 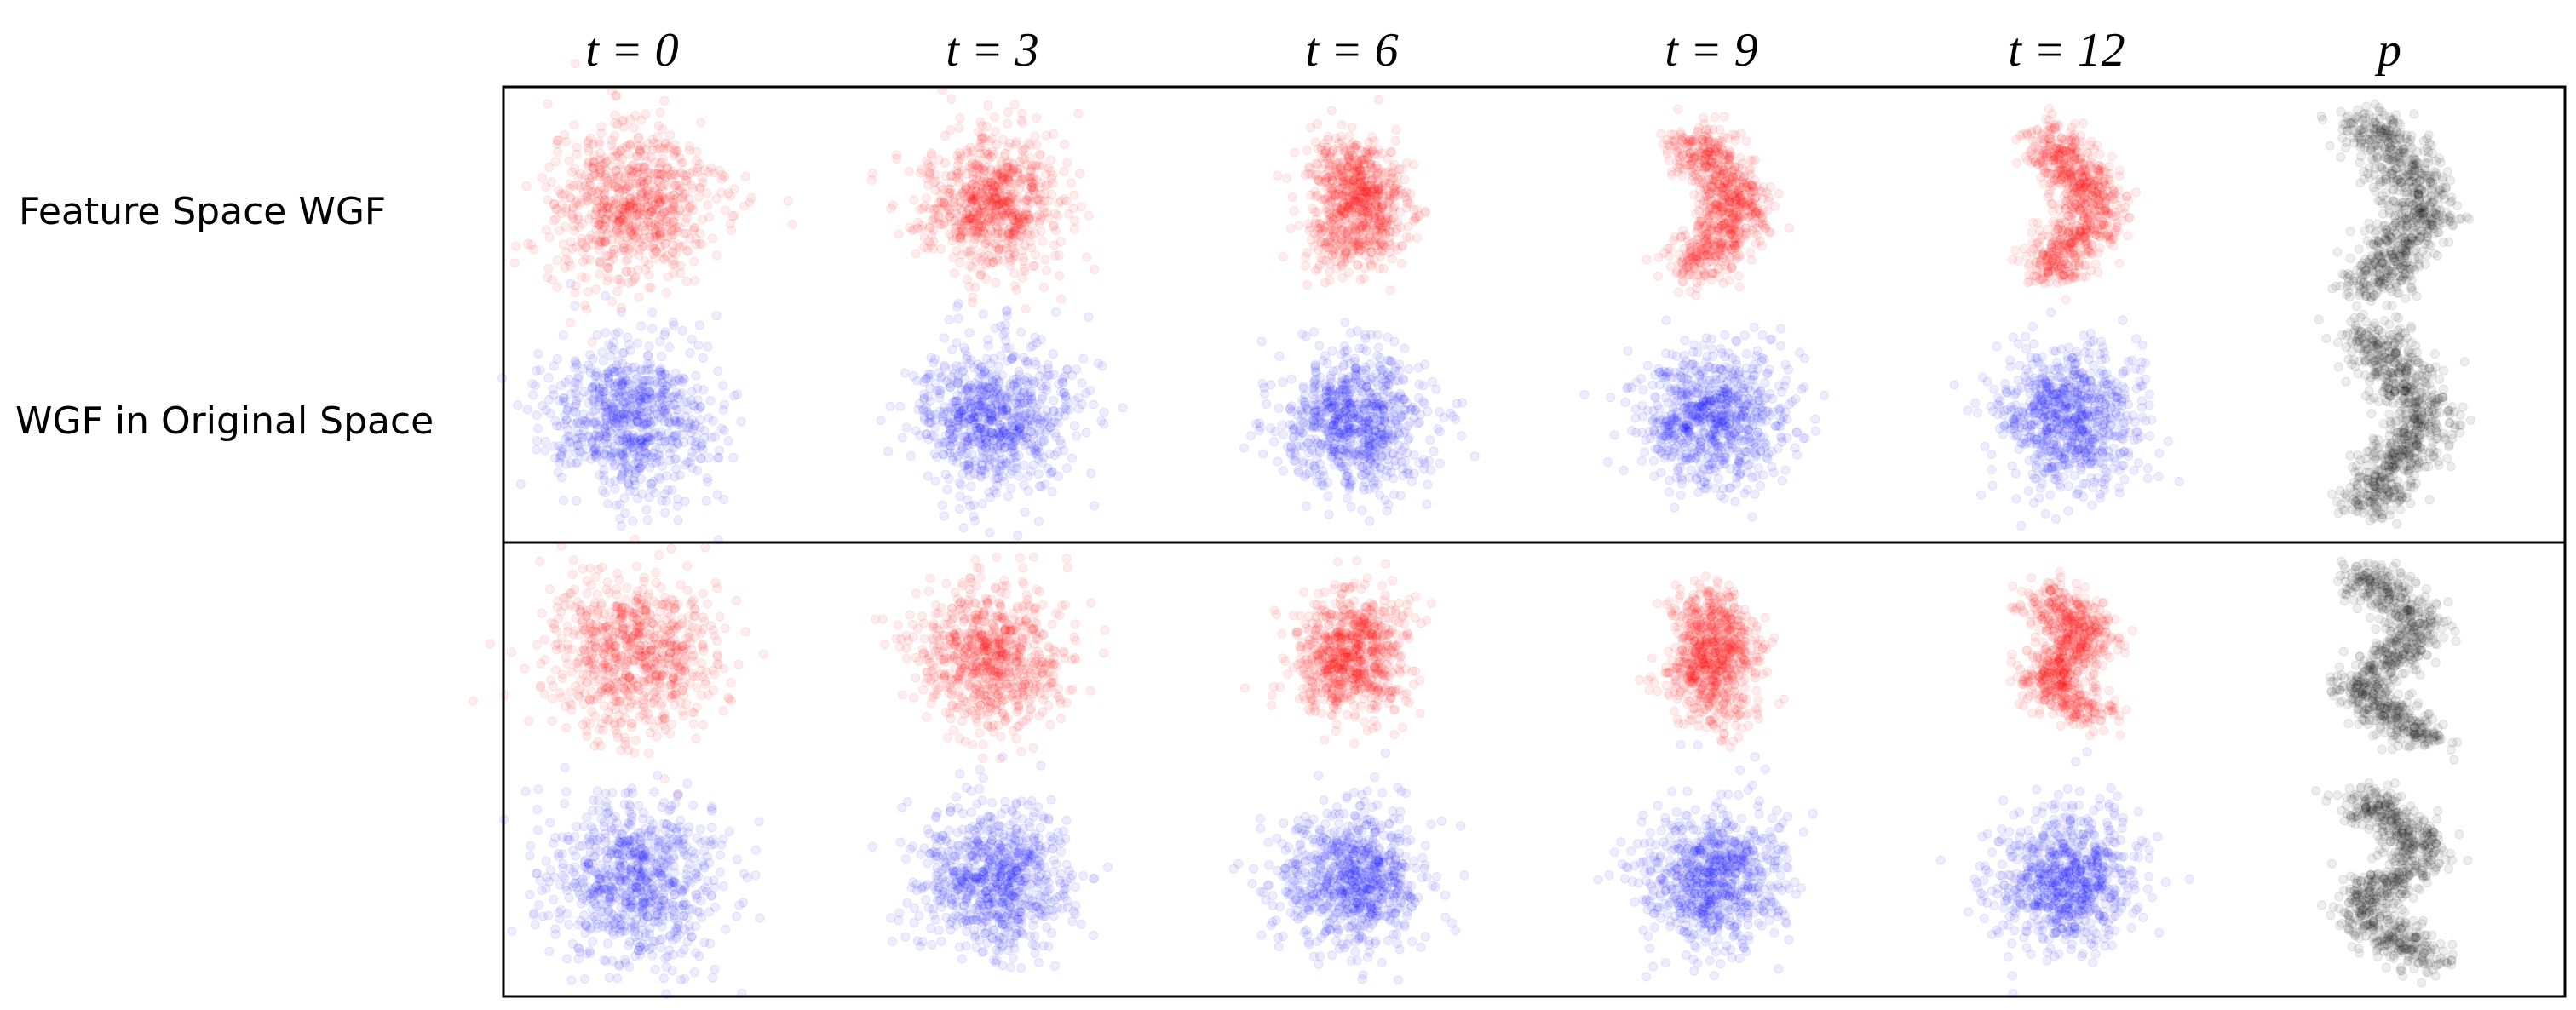 I want to click on row-label: WGF in Original Space, so click(x=224, y=421).